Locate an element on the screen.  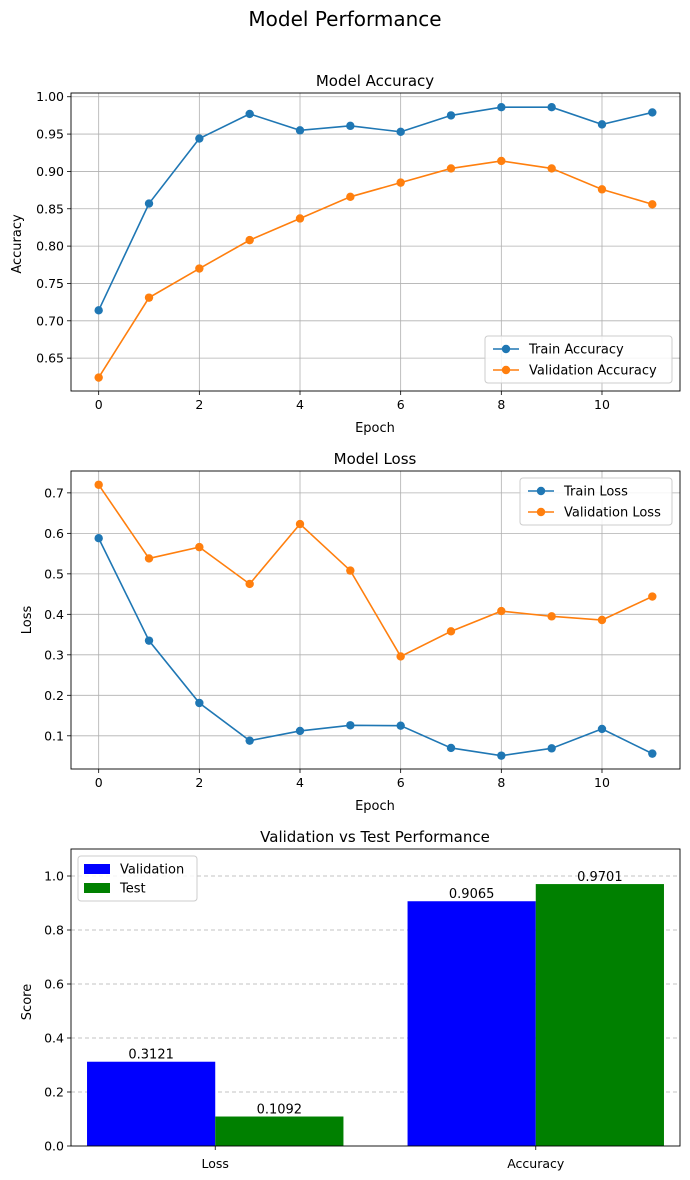
validation-legend-label: Validation is located at coordinates (152, 870).